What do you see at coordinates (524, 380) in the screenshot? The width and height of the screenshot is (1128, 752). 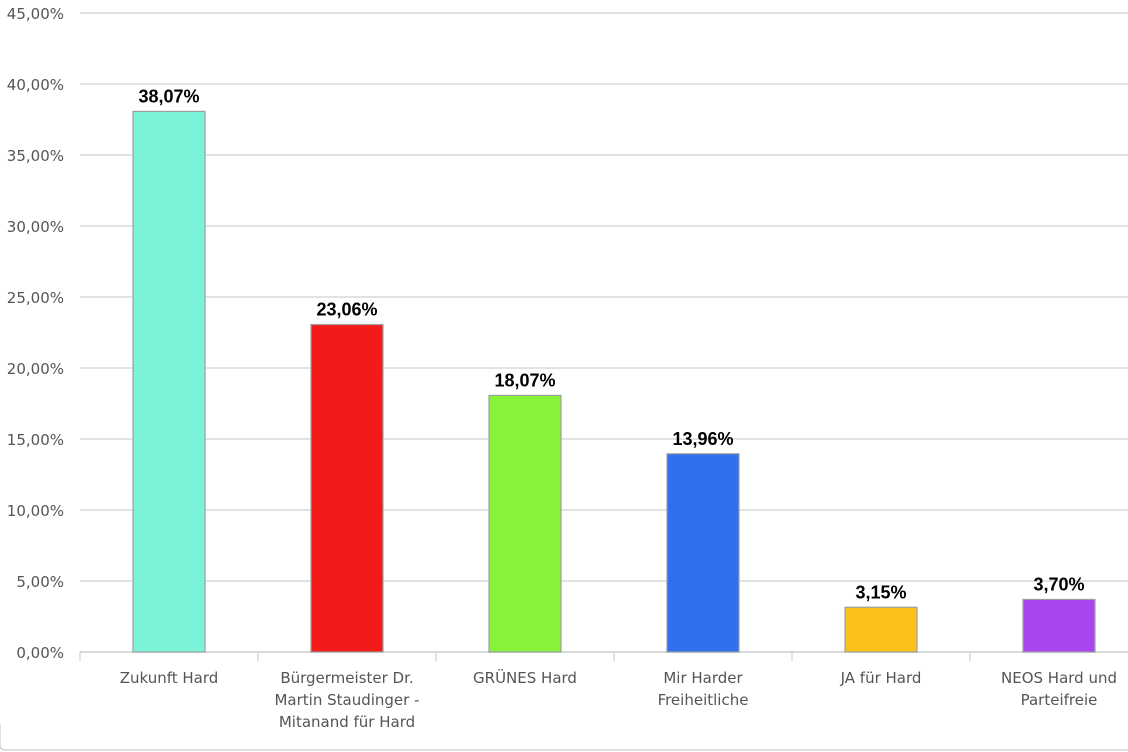 I see `data-label: 18,07%` at bounding box center [524, 380].